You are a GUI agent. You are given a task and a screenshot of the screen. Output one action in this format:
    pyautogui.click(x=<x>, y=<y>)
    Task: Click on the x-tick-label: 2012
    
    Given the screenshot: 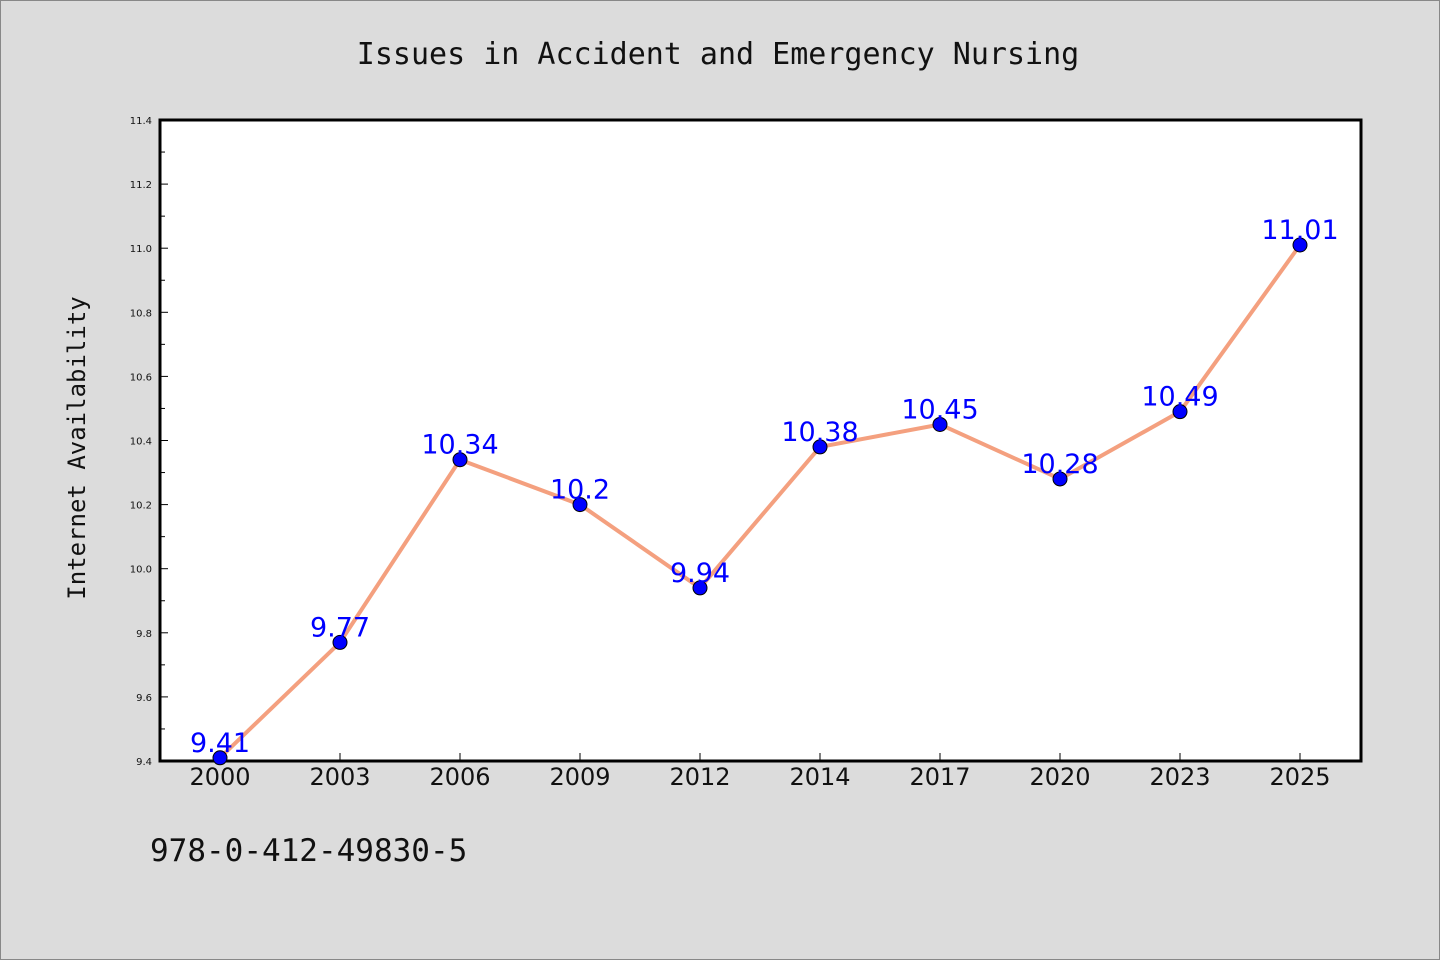 What is the action you would take?
    pyautogui.click(x=699, y=777)
    